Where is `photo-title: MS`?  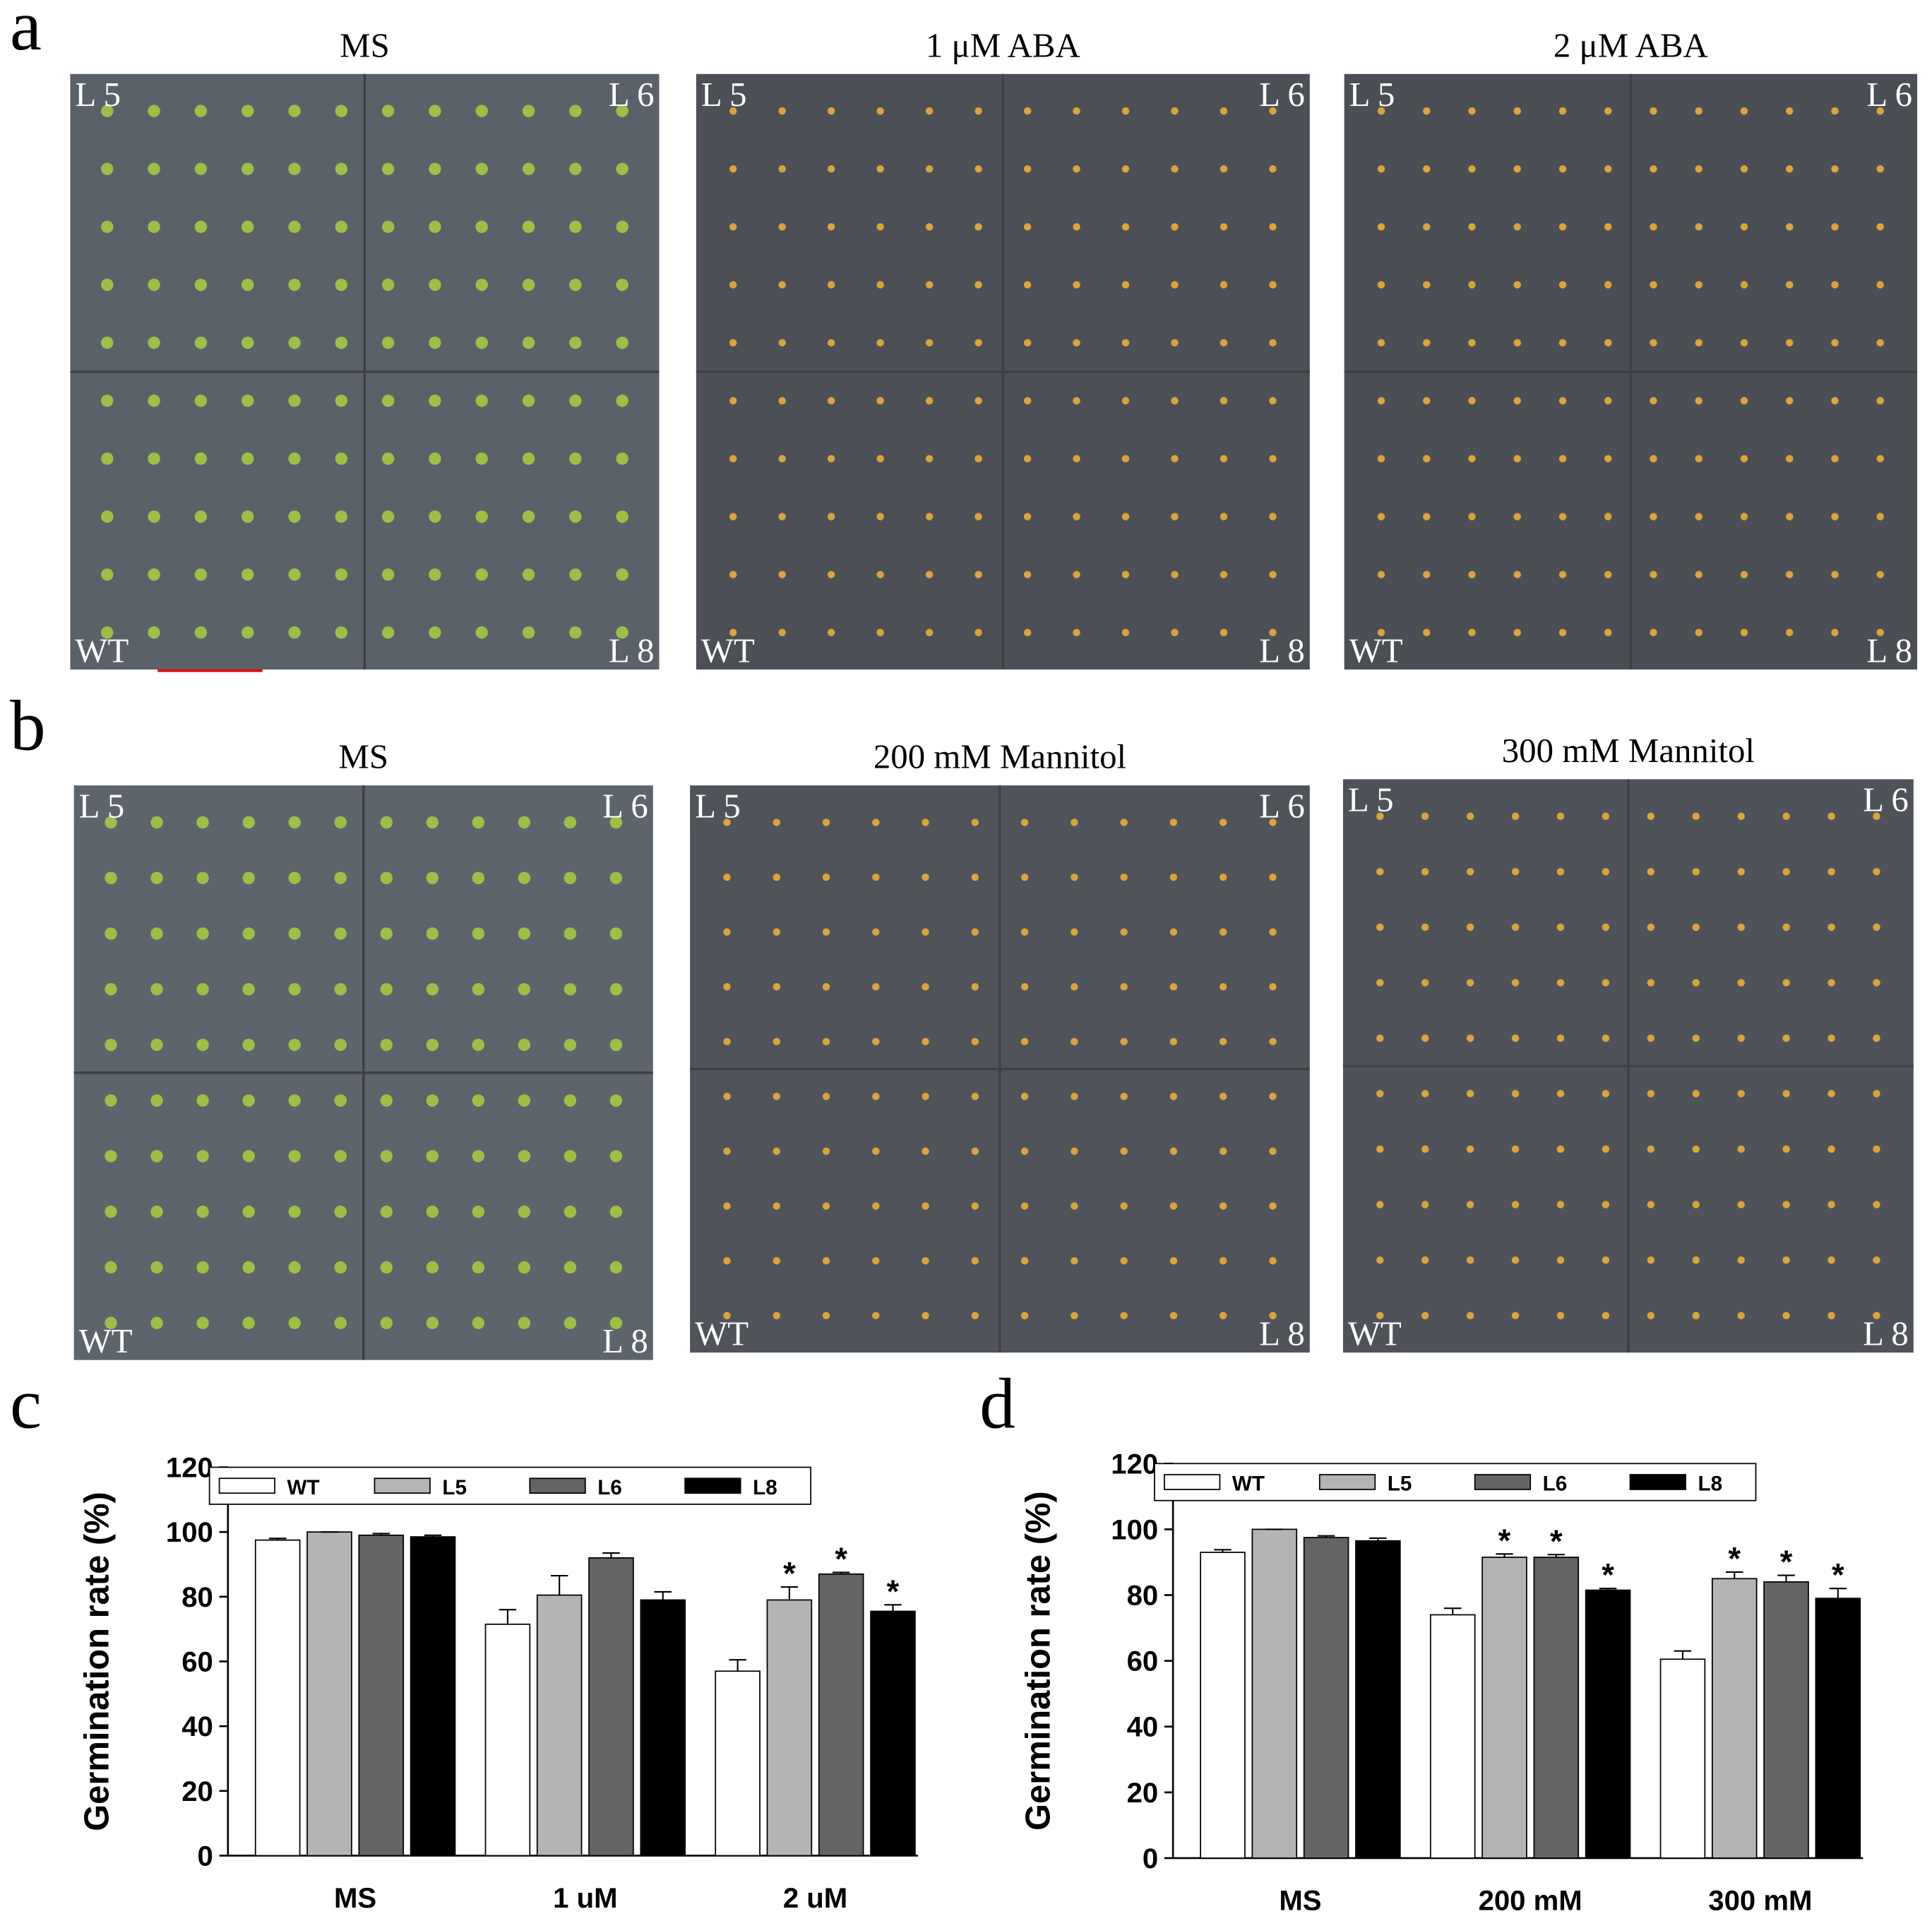
photo-title: MS is located at coordinates (363, 757).